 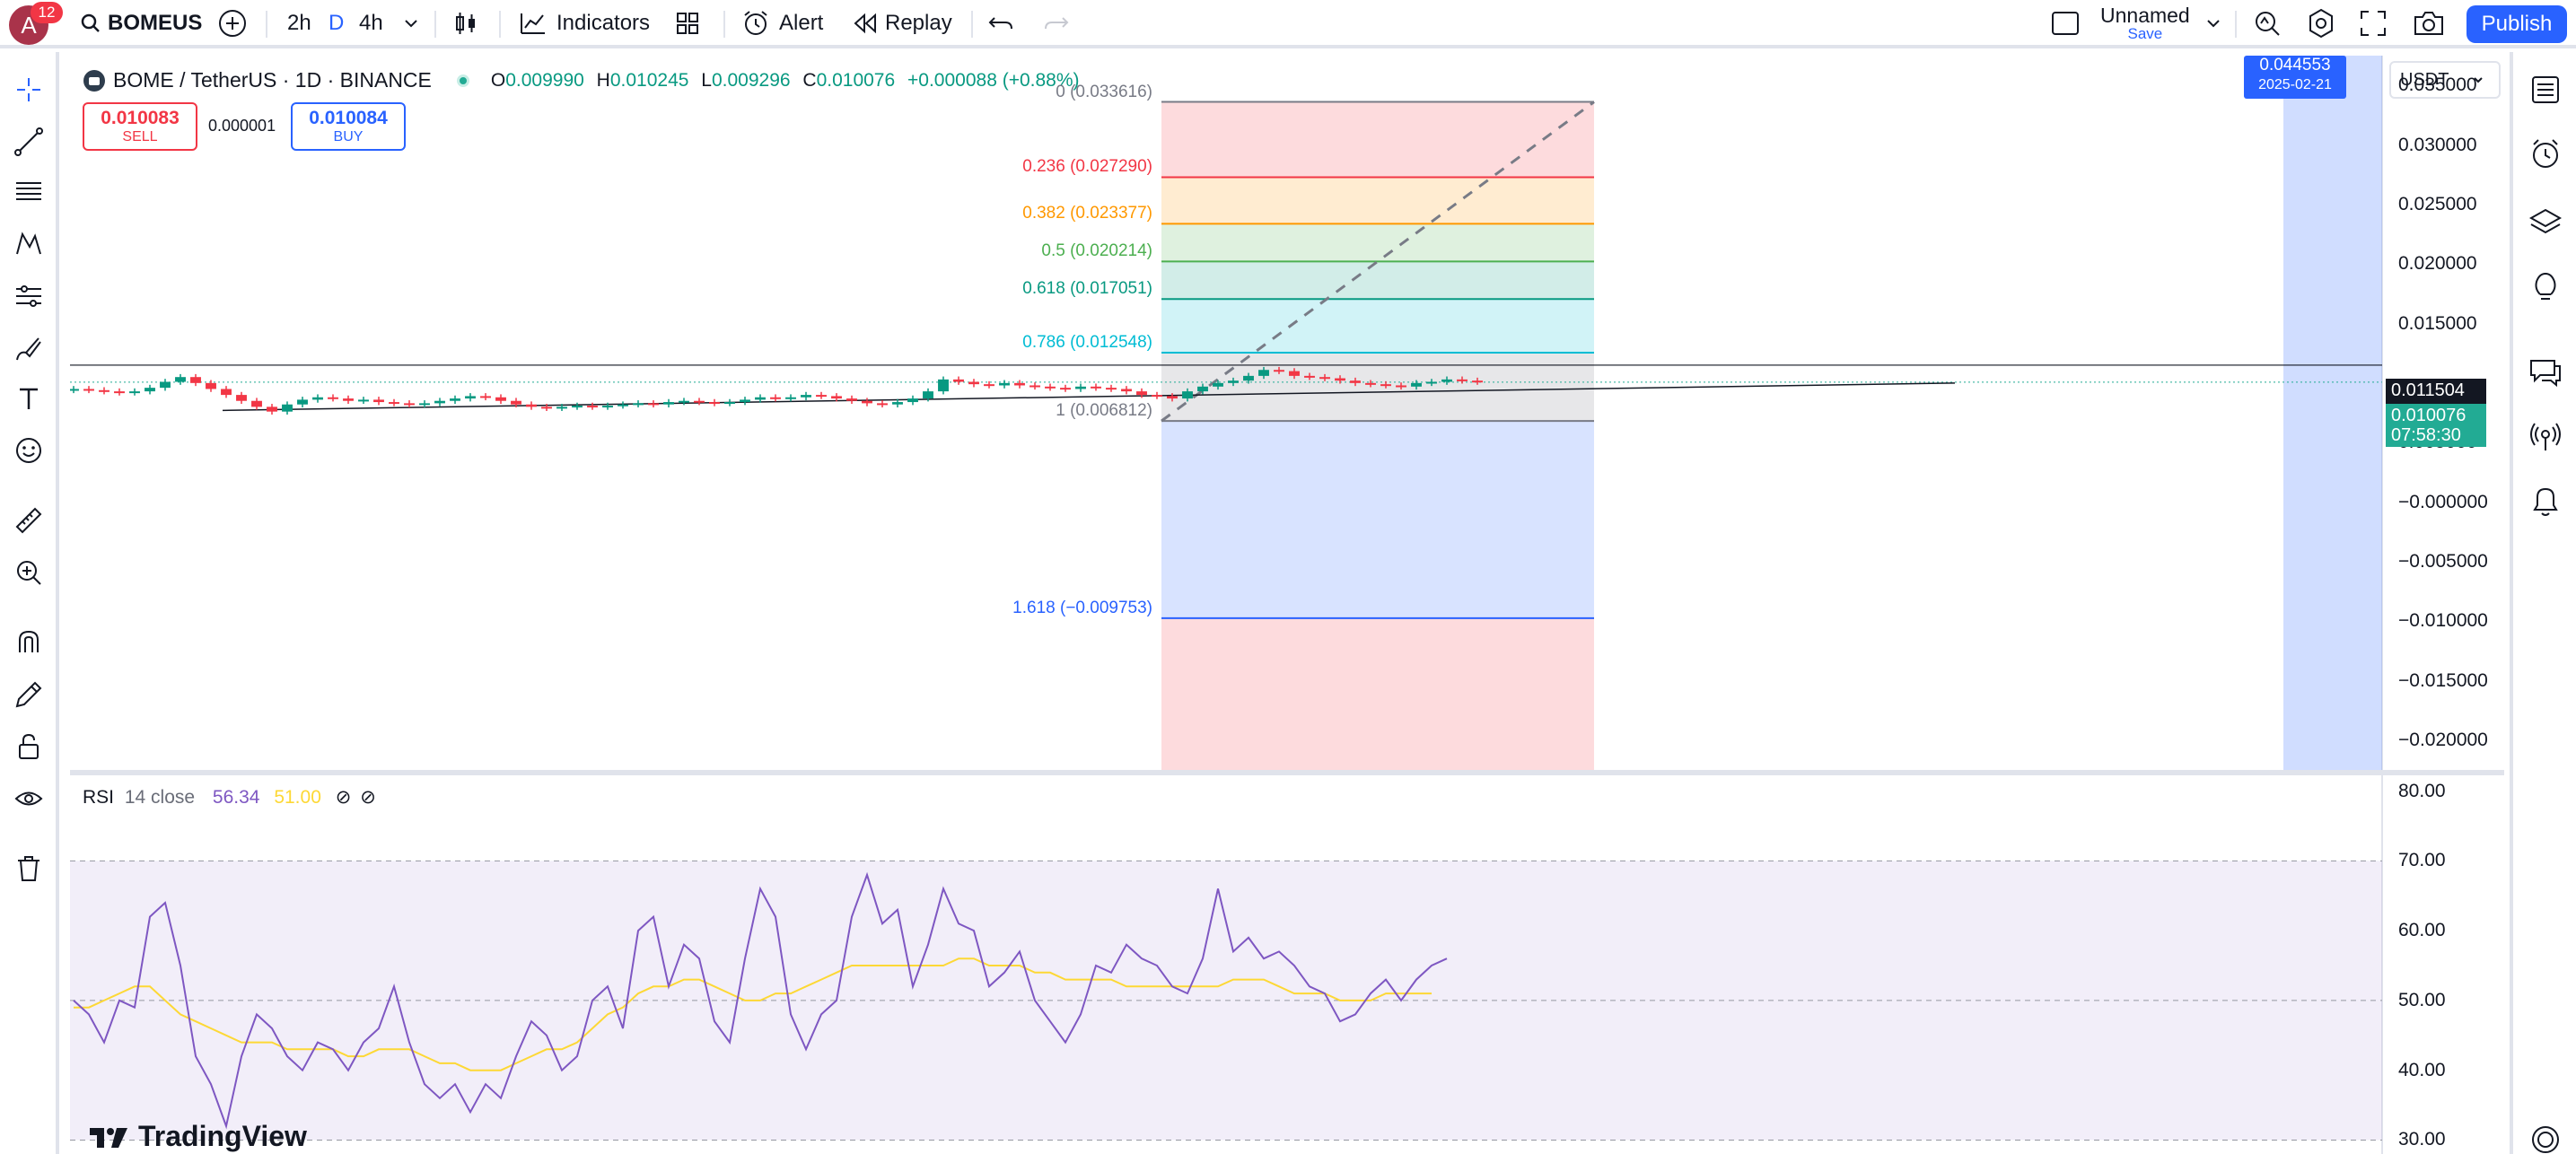 I want to click on watchlist-button, so click(x=2545, y=89).